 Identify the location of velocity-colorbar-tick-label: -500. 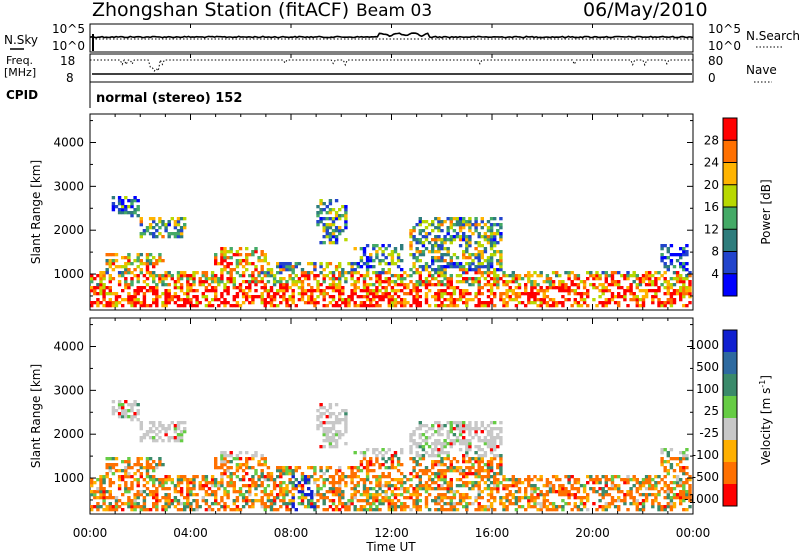
(705, 477).